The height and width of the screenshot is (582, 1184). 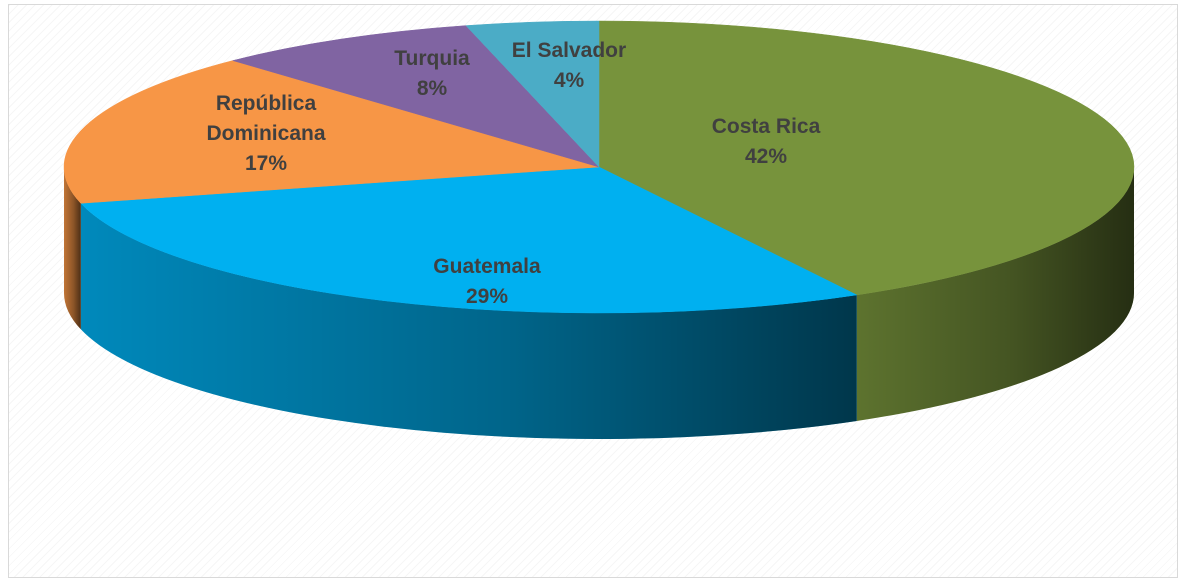 What do you see at coordinates (487, 296) in the screenshot?
I see `data-label-percent-guatemala: 29%` at bounding box center [487, 296].